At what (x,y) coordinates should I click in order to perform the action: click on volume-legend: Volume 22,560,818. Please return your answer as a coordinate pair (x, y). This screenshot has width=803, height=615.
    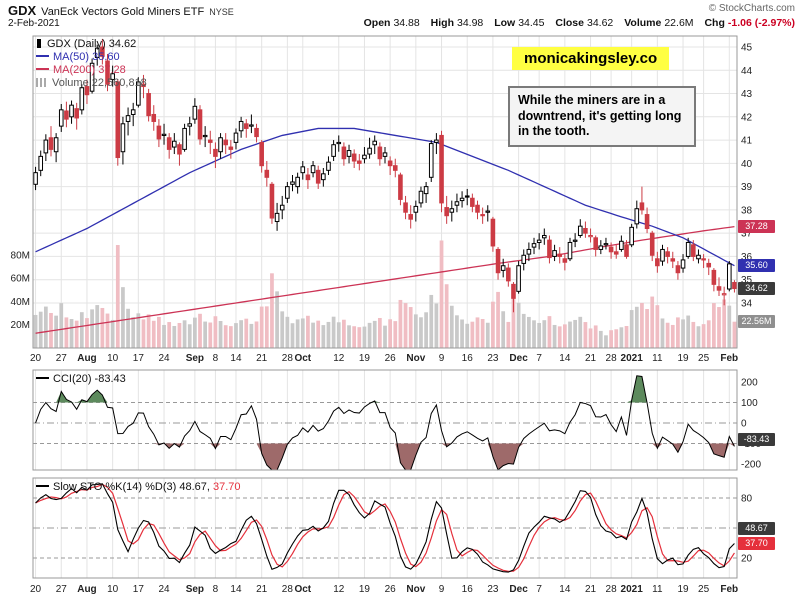
    Looking at the image, I should click on (99, 83).